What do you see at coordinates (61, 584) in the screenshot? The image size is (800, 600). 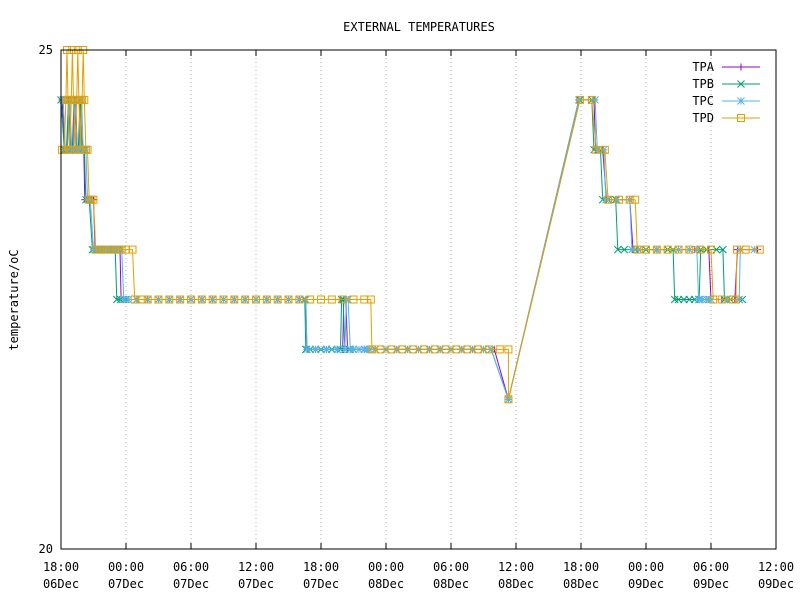 I see `x-tick-date: 06Dec` at bounding box center [61, 584].